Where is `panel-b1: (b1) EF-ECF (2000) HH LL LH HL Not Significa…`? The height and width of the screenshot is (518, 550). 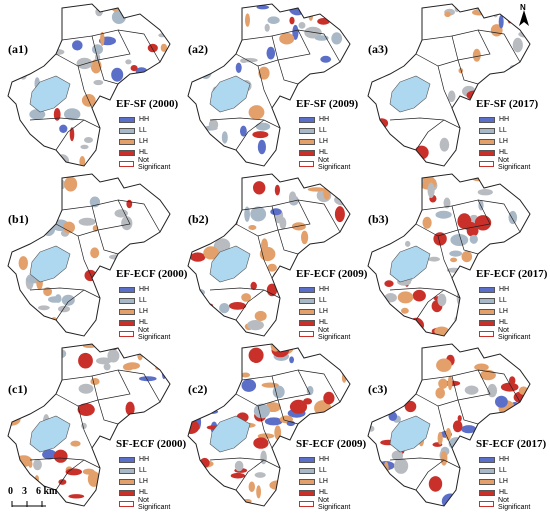 panel-b1: (b1) EF-ECF (2000) HH LL LH HL Not Significa… is located at coordinates (93, 255).